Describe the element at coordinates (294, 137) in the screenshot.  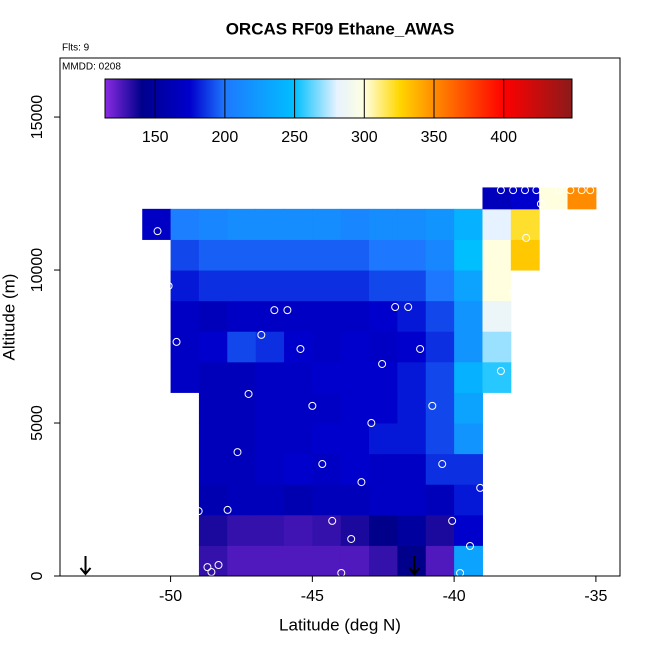
I see `colorbar-tick-label: 250` at that location.